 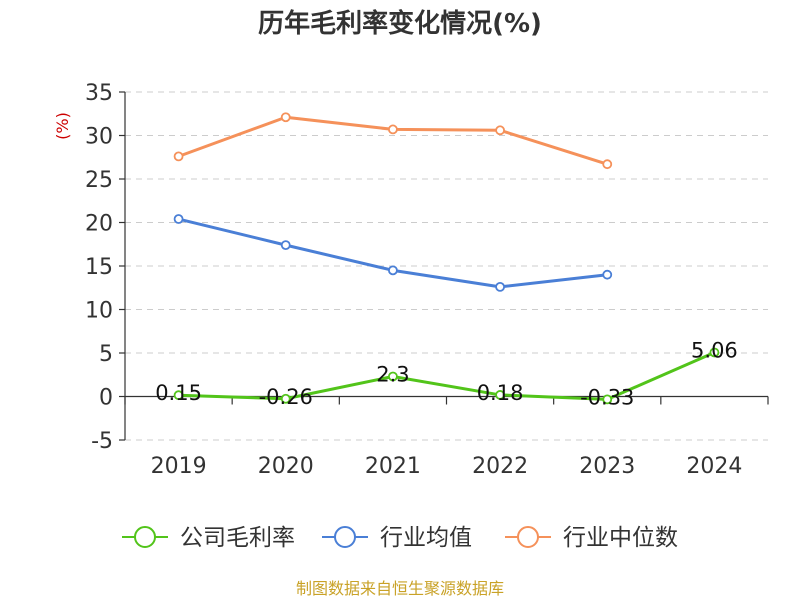 What do you see at coordinates (426, 538) in the screenshot?
I see `legend-label: 行业均值` at bounding box center [426, 538].